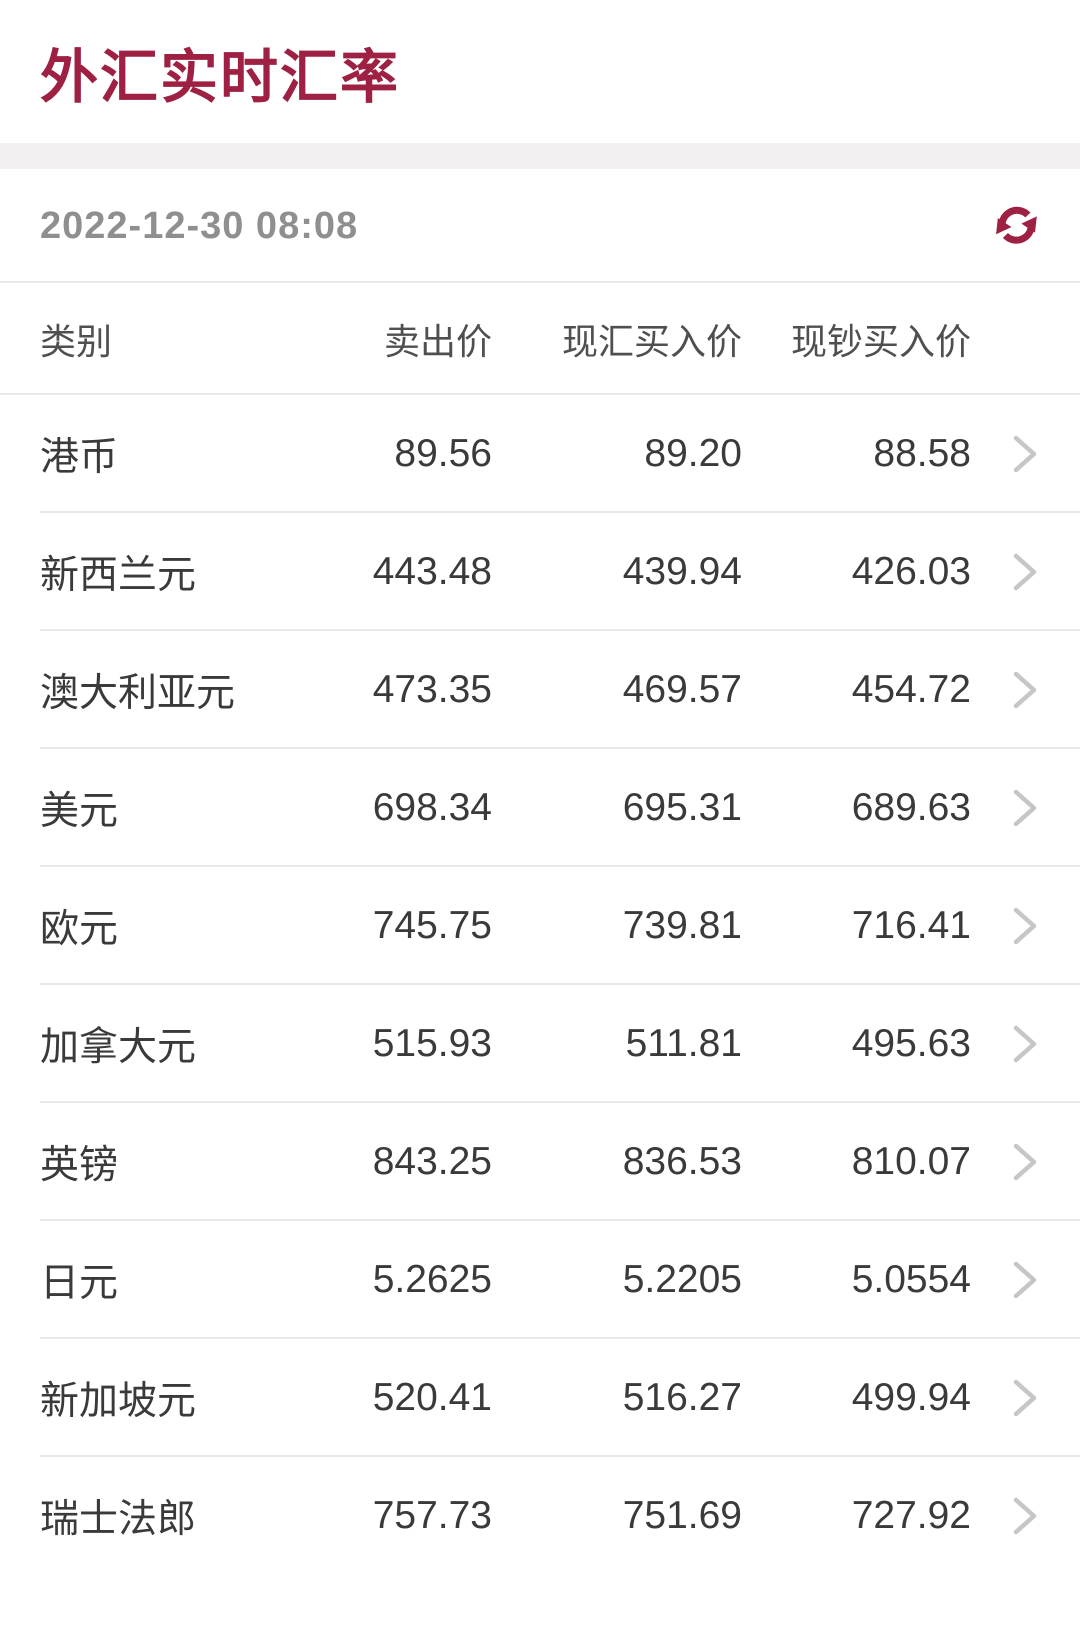  What do you see at coordinates (540, 71) in the screenshot?
I see `title-section: 外汇实时汇率` at bounding box center [540, 71].